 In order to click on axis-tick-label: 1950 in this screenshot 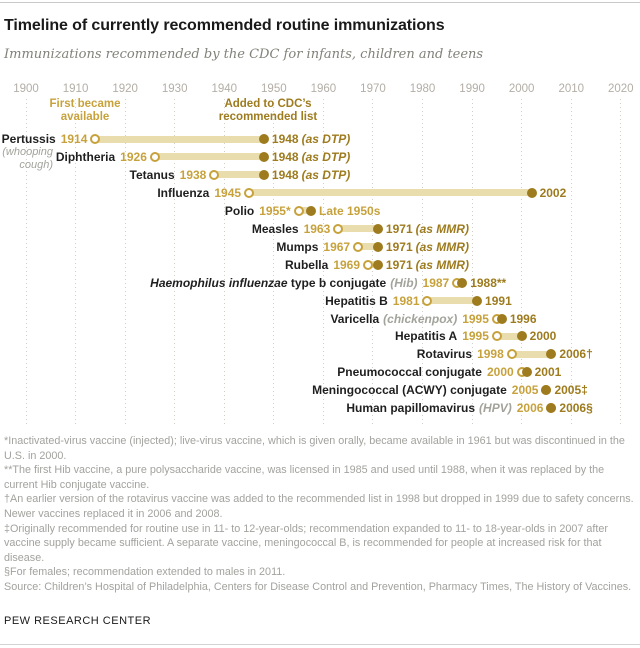, I will do `click(274, 89)`.